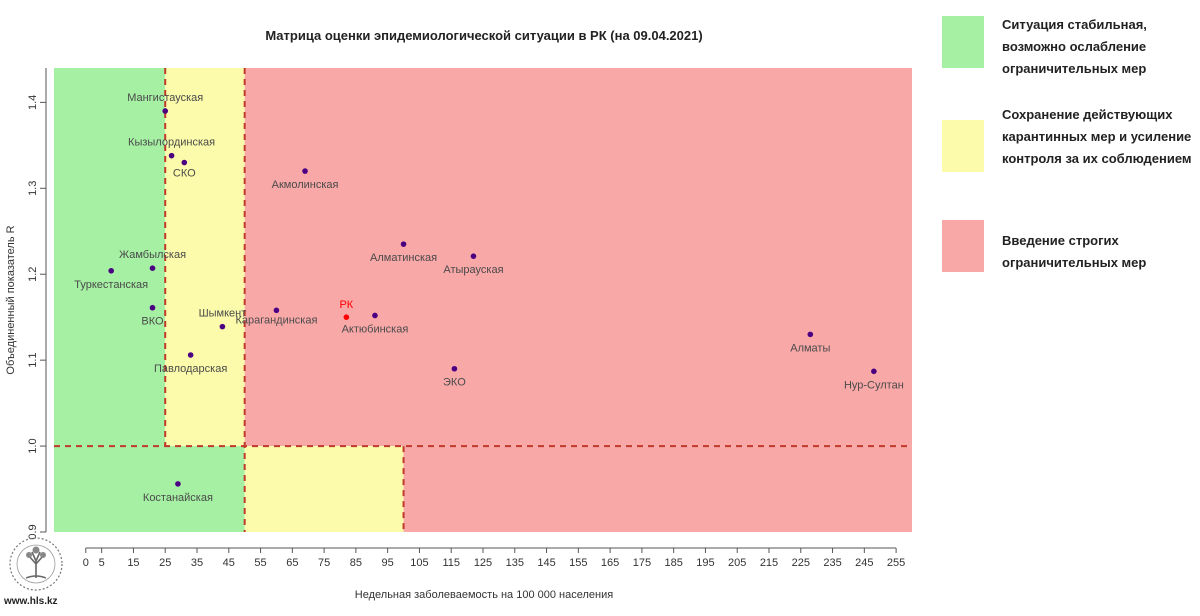 This screenshot has height=616, width=1200. What do you see at coordinates (86, 563) in the screenshot?
I see `x-tick-label: 0` at bounding box center [86, 563].